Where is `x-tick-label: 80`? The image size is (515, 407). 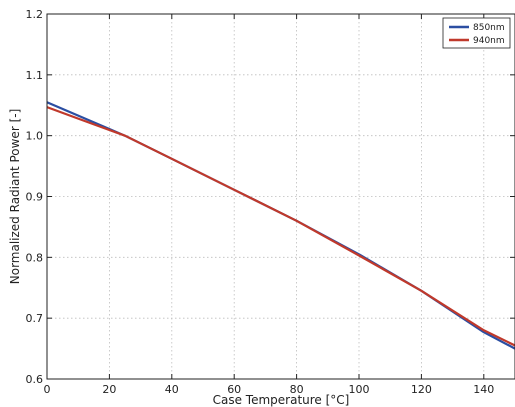 x-tick-label: 80 is located at coordinates (297, 389).